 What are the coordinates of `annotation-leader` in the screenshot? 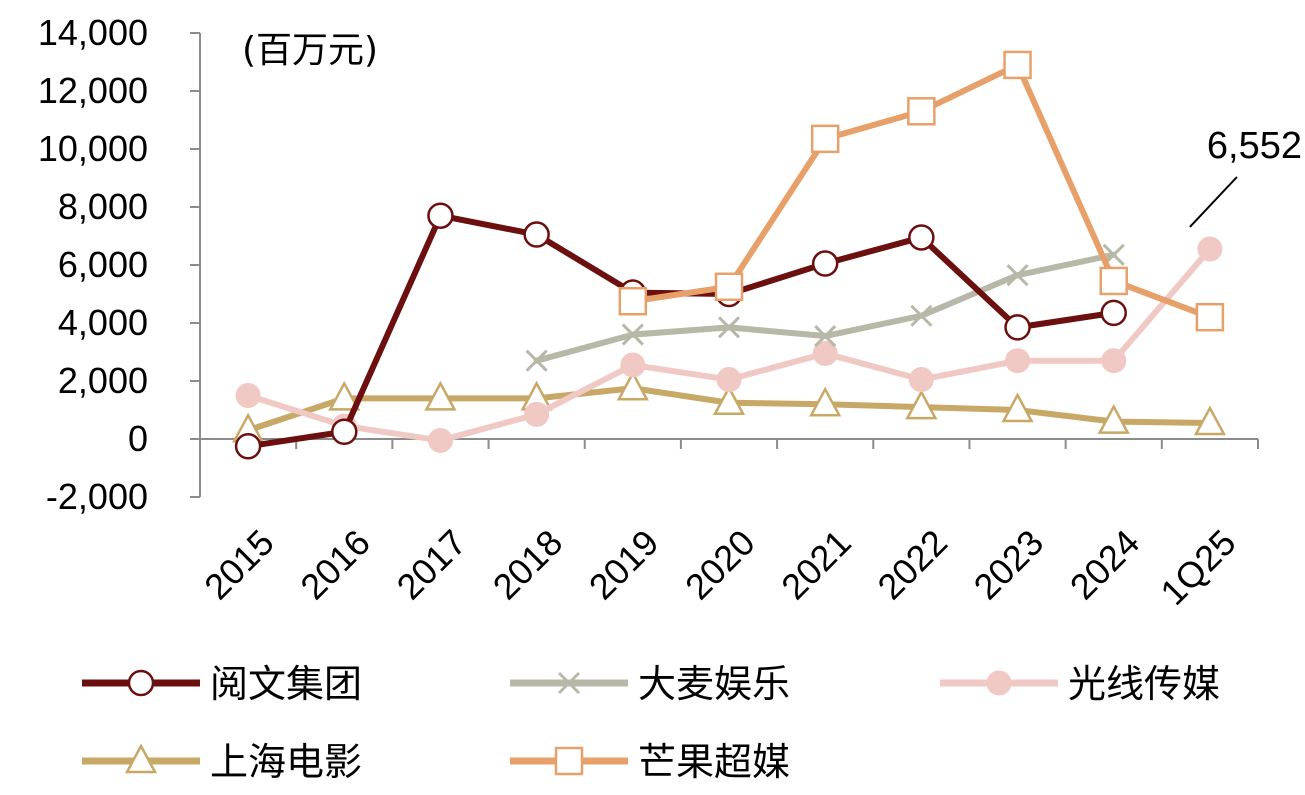 It's located at (1213, 202).